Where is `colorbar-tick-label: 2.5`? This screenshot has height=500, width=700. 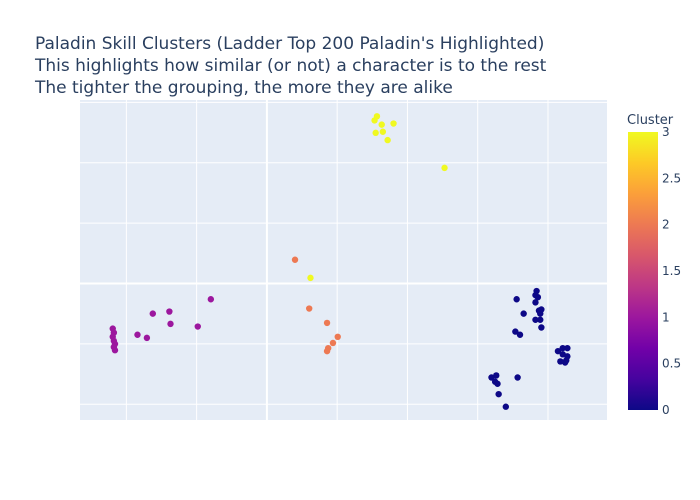 colorbar-tick-label: 2.5 is located at coordinates (671, 178).